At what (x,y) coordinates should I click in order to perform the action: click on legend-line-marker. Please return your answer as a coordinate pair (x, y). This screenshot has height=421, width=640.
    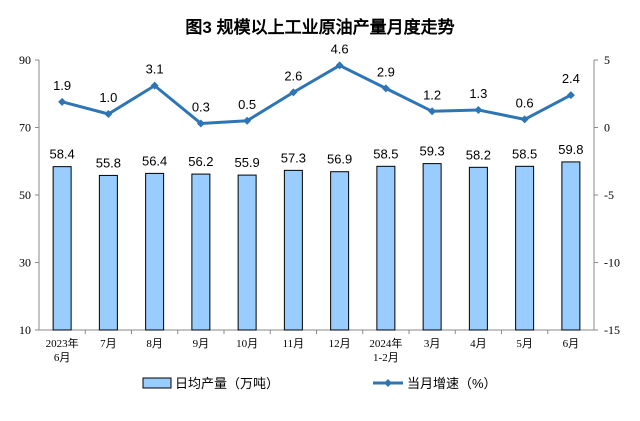
    Looking at the image, I should click on (388, 383).